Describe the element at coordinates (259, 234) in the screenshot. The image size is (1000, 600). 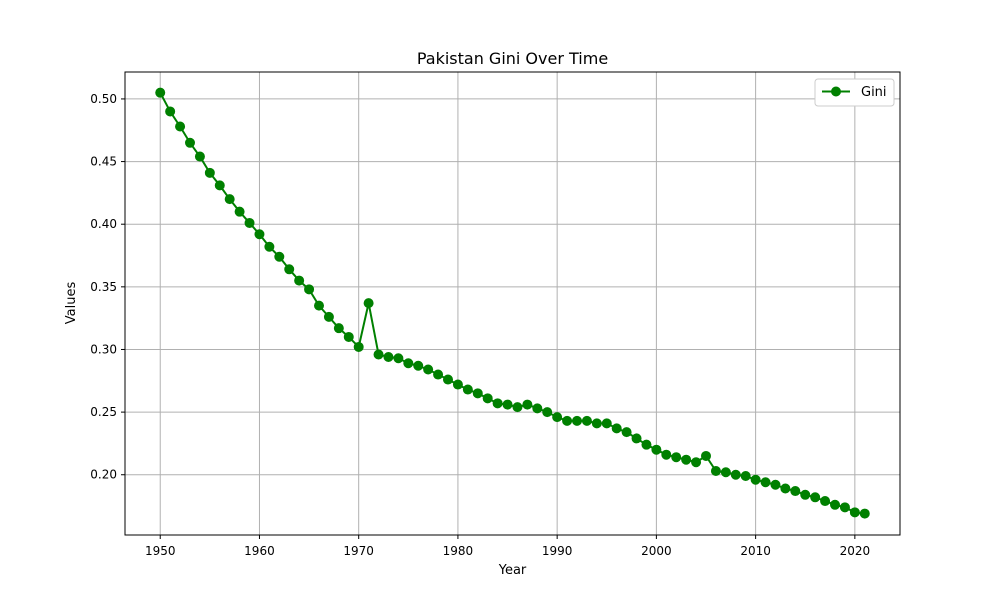
I see `data-point-1960` at that location.